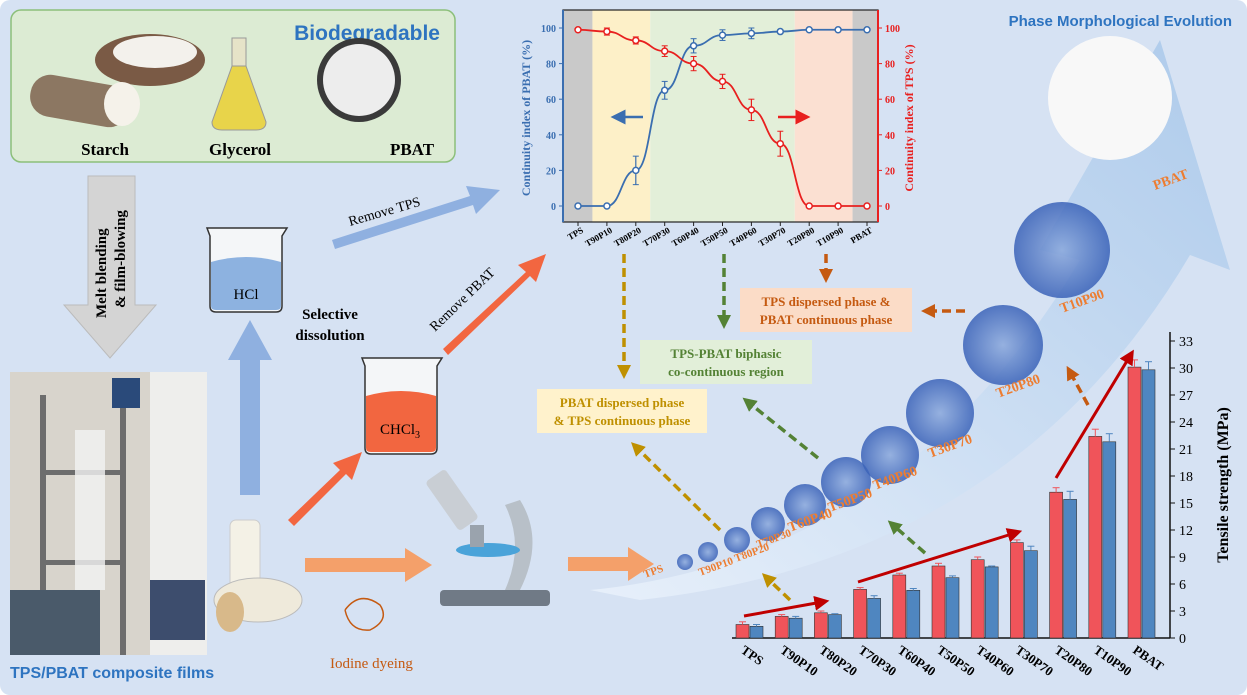  Describe the element at coordinates (416, 217) in the screenshot. I see `remove-tps-arrow: Remove TPS` at that location.